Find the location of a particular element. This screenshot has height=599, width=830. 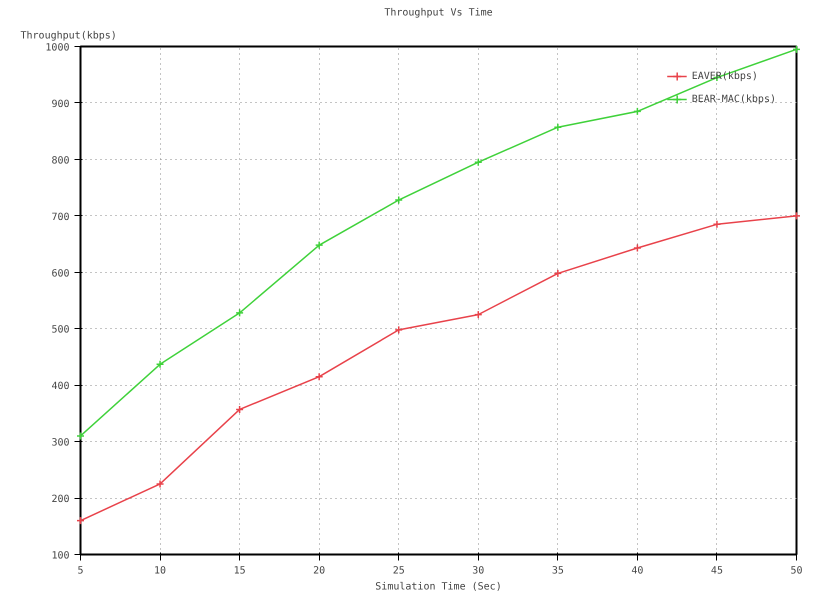

y-tick-label: 300 is located at coordinates (60, 443).